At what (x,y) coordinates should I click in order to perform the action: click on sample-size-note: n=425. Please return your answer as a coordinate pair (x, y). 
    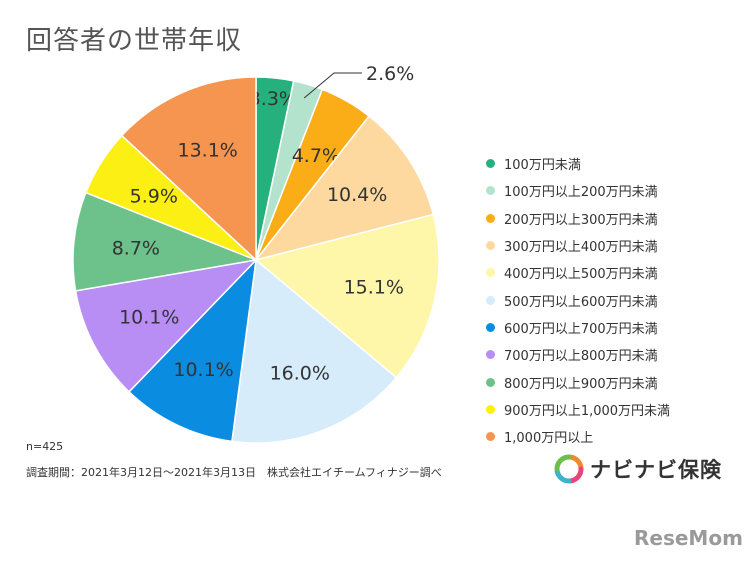
    Looking at the image, I should click on (45, 446).